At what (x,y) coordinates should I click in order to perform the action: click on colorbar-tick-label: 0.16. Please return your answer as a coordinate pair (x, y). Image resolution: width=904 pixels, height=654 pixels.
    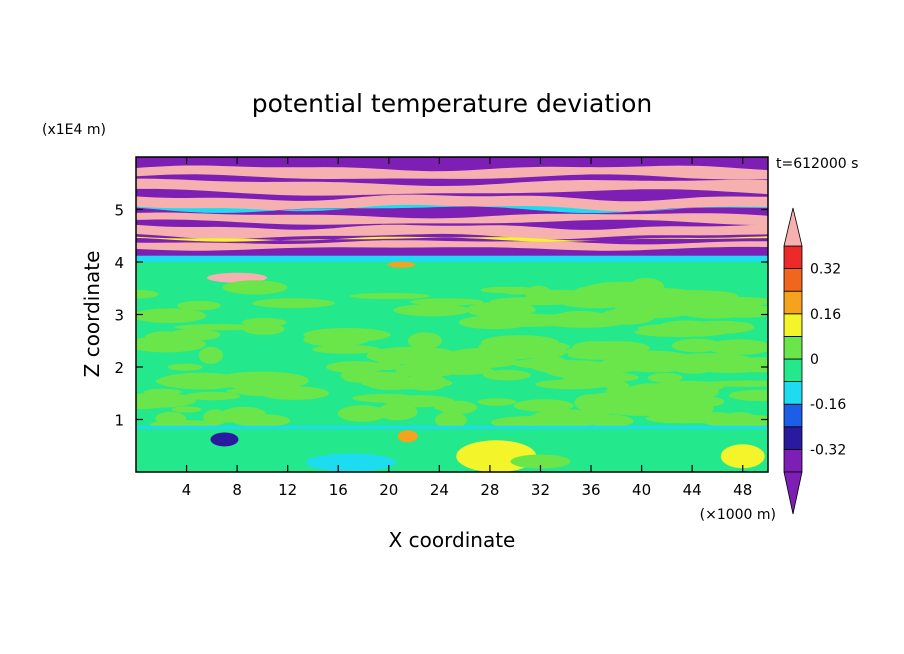
    Looking at the image, I should click on (825, 315).